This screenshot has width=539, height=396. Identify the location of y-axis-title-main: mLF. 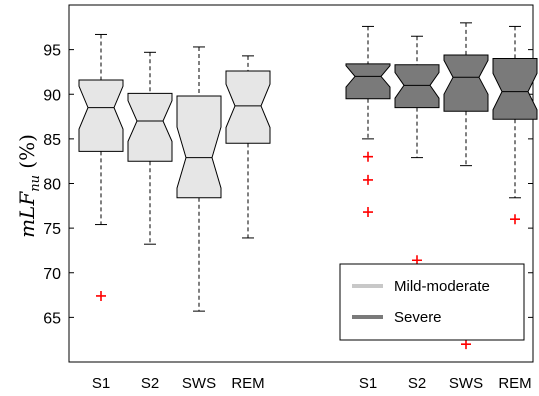
(27, 214).